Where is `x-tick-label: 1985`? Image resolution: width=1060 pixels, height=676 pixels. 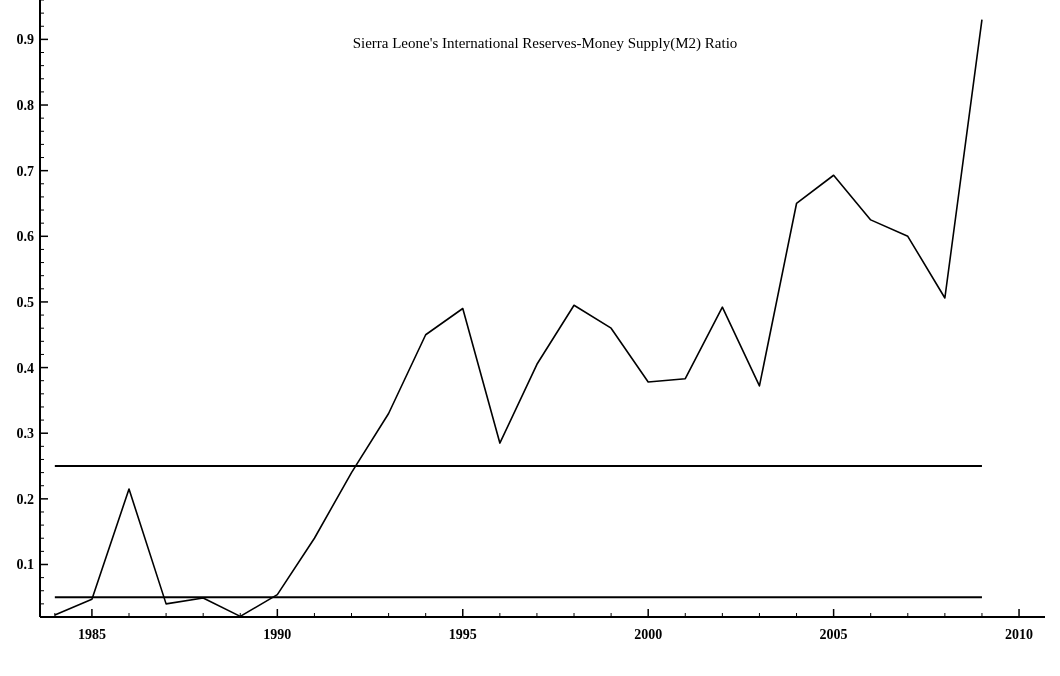 x-tick-label: 1985 is located at coordinates (91, 634).